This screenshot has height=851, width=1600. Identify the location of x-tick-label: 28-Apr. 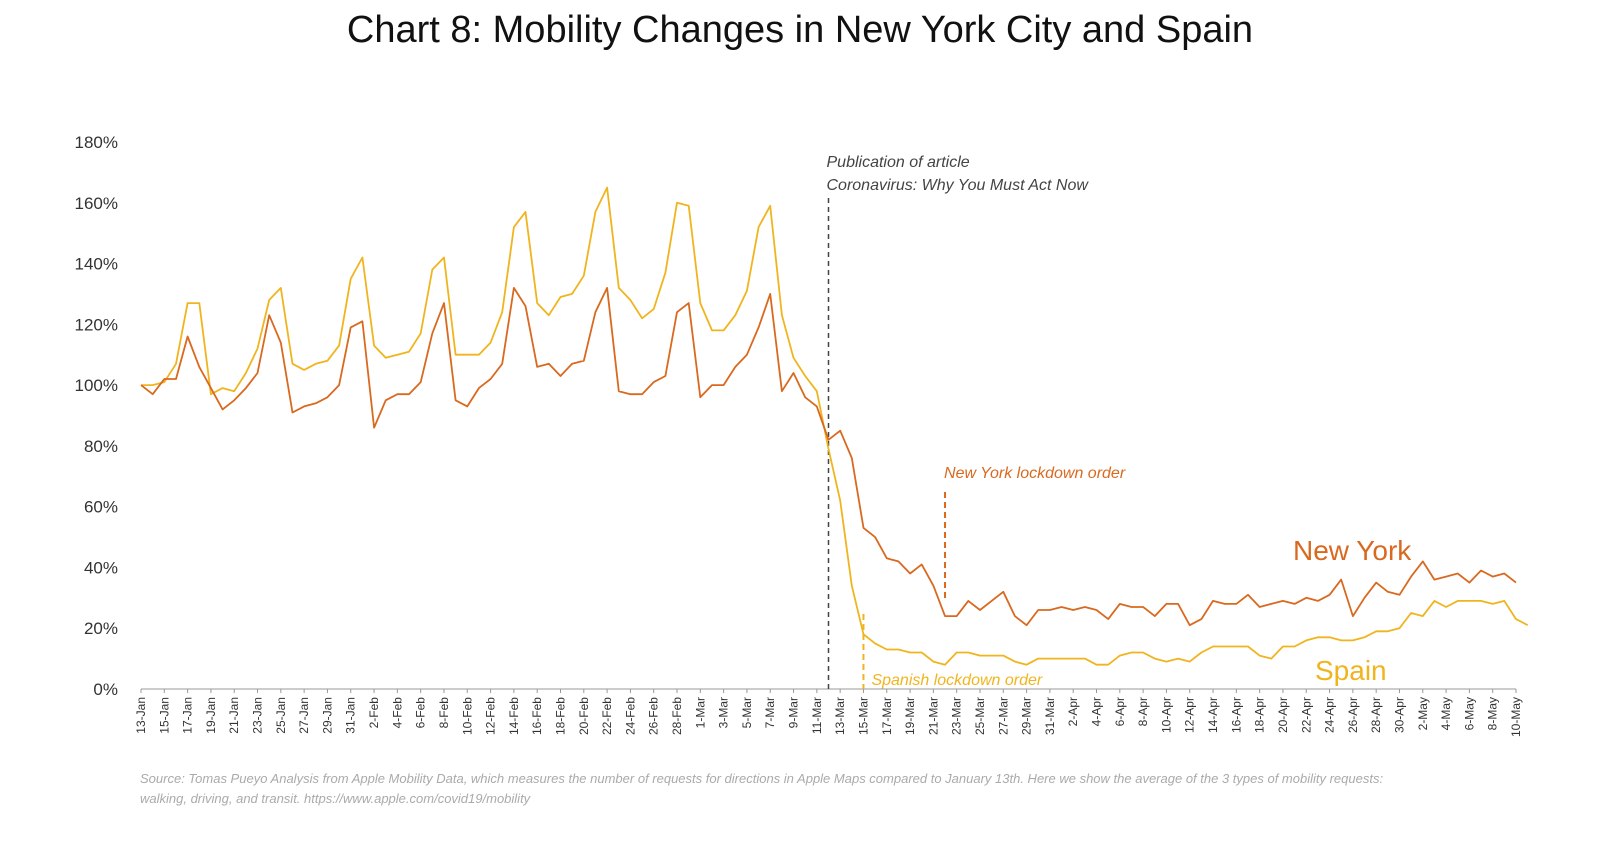
(1376, 715).